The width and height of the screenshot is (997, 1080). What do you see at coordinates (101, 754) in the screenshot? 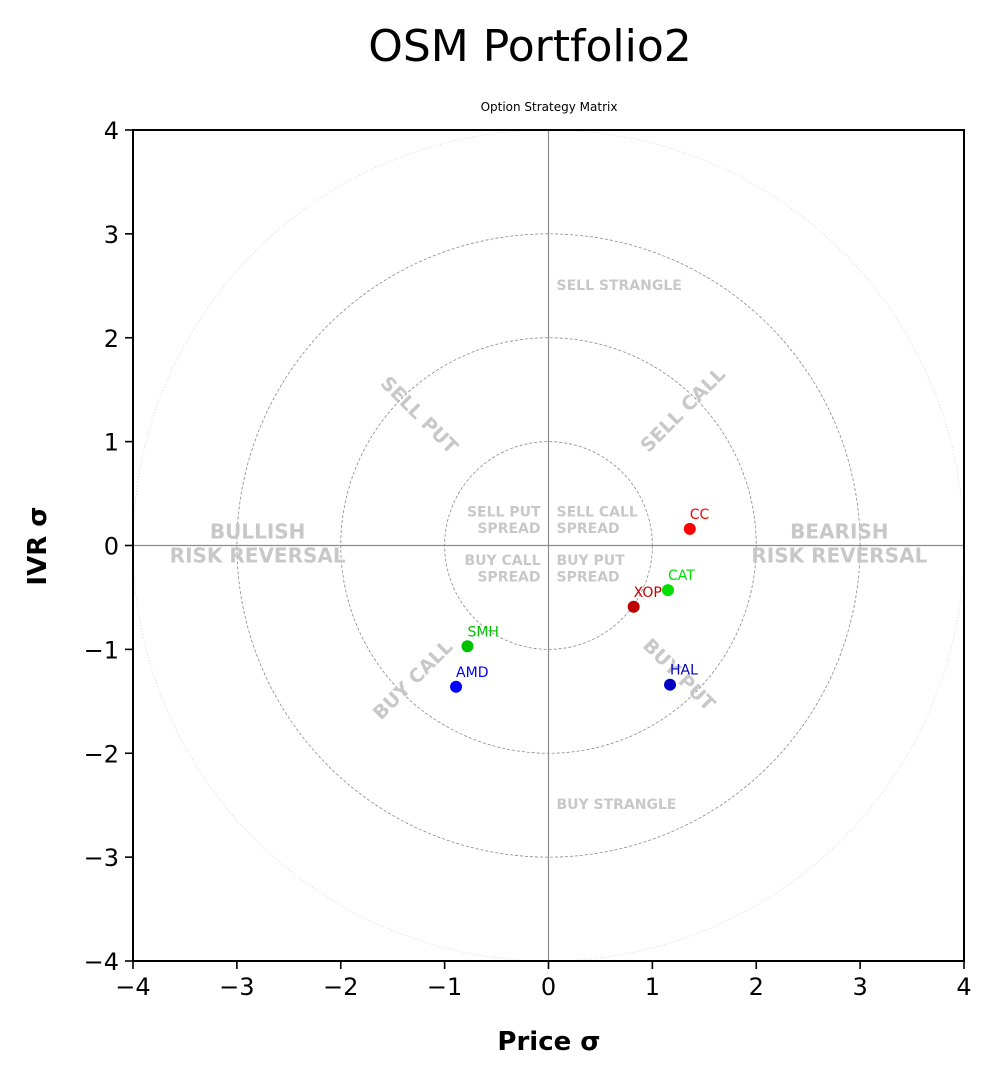
I see `y-tick-label: −2` at bounding box center [101, 754].